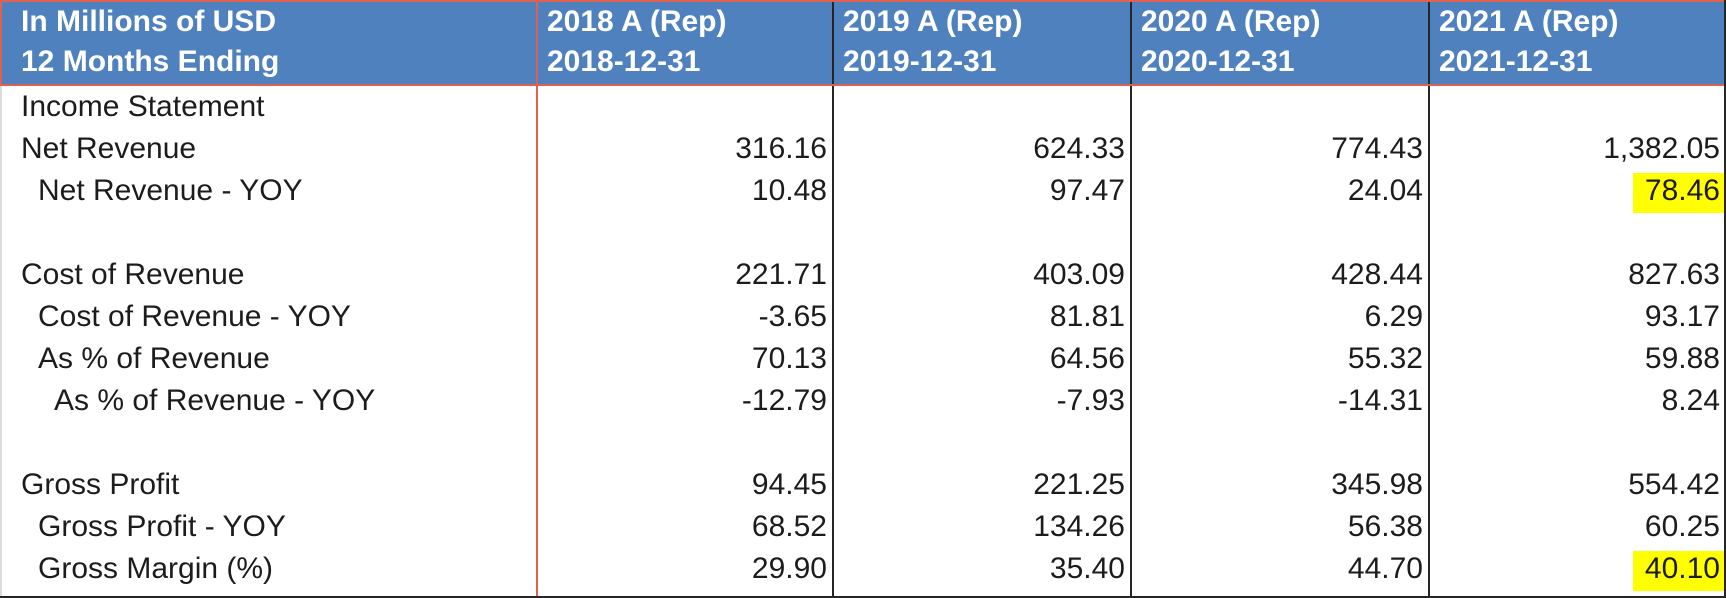 The width and height of the screenshot is (1726, 598). Describe the element at coordinates (1231, 21) in the screenshot. I see `column-title: 2020 A (Rep)` at that location.